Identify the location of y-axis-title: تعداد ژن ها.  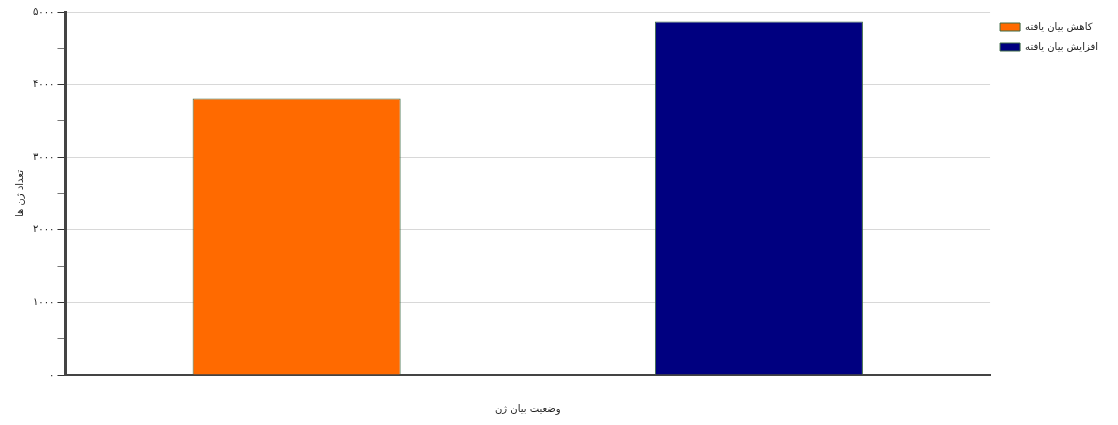
(19, 193).